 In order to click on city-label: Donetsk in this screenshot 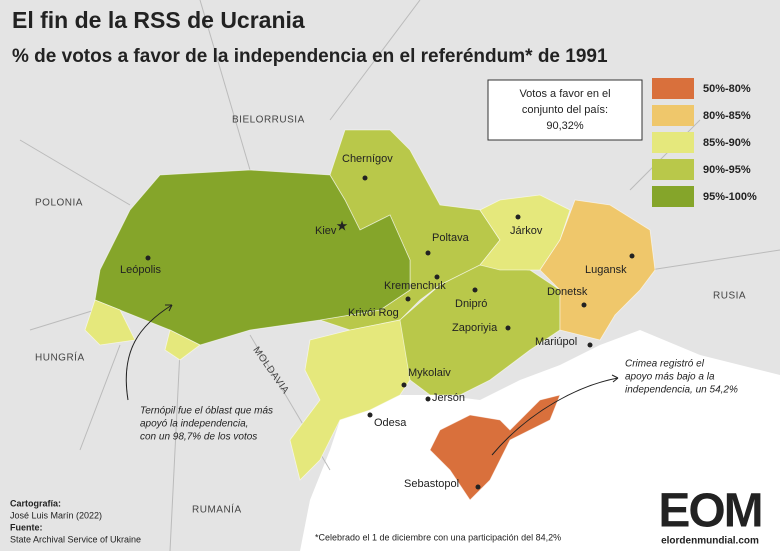, I will do `click(567, 292)`.